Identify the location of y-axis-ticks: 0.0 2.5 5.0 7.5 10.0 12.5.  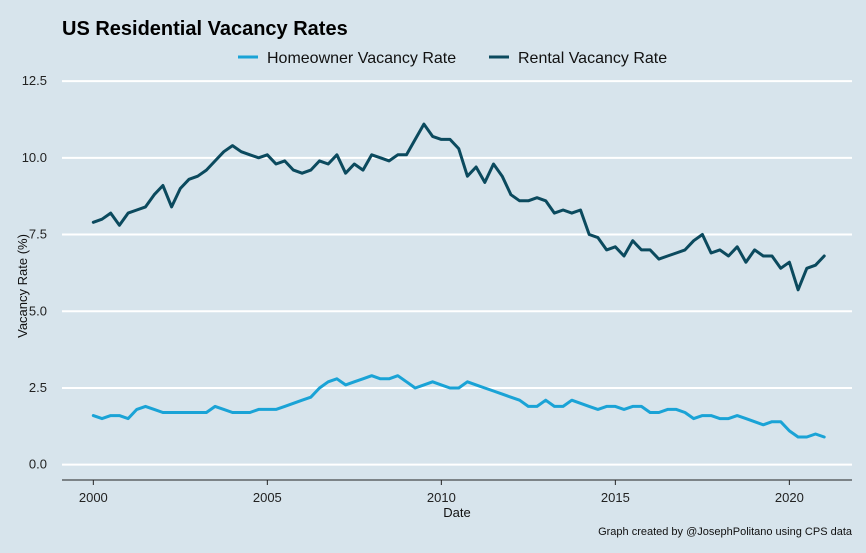
(34, 272).